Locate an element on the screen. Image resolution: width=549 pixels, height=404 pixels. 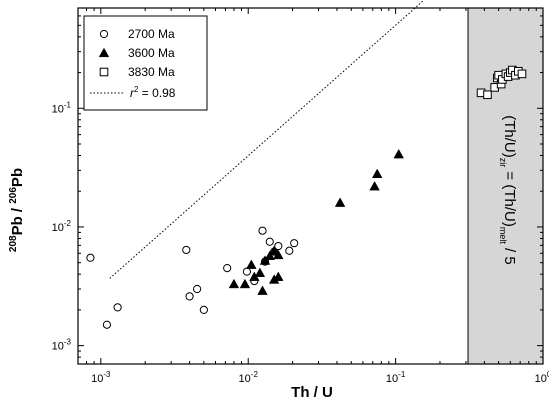
annotation-sub2: melt is located at coordinates (503, 236).